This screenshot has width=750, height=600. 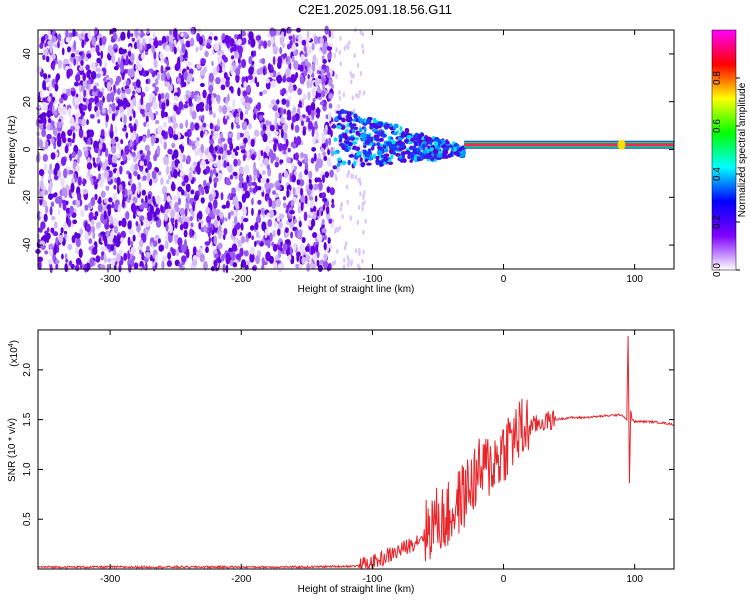 What do you see at coordinates (726, 174) in the screenshot?
I see `colorbar-ticks: 0.0 0.2 0.4 0.6 0.8` at bounding box center [726, 174].